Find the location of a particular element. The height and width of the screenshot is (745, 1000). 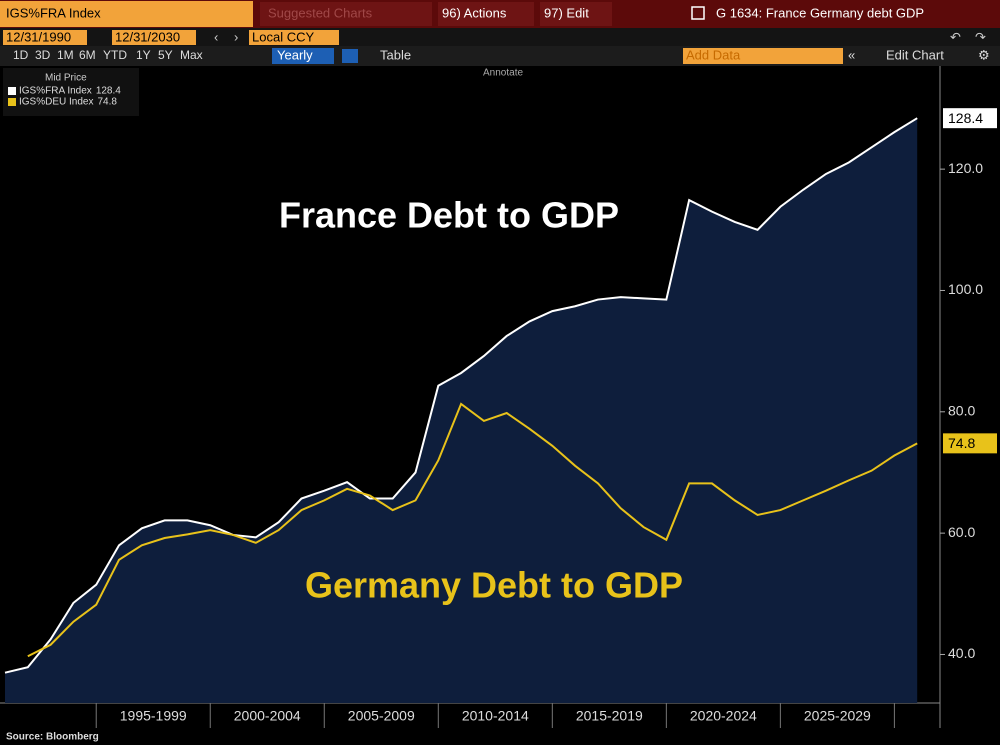

y-tick-label: 80.0 is located at coordinates (961, 411).